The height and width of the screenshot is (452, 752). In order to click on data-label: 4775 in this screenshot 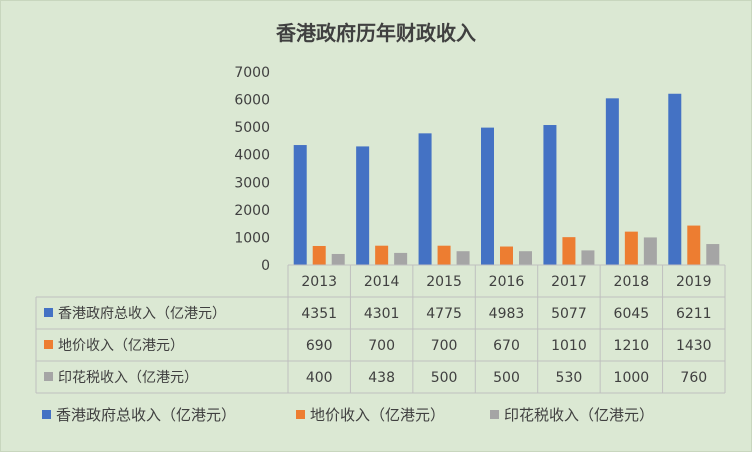, I will do `click(444, 314)`.